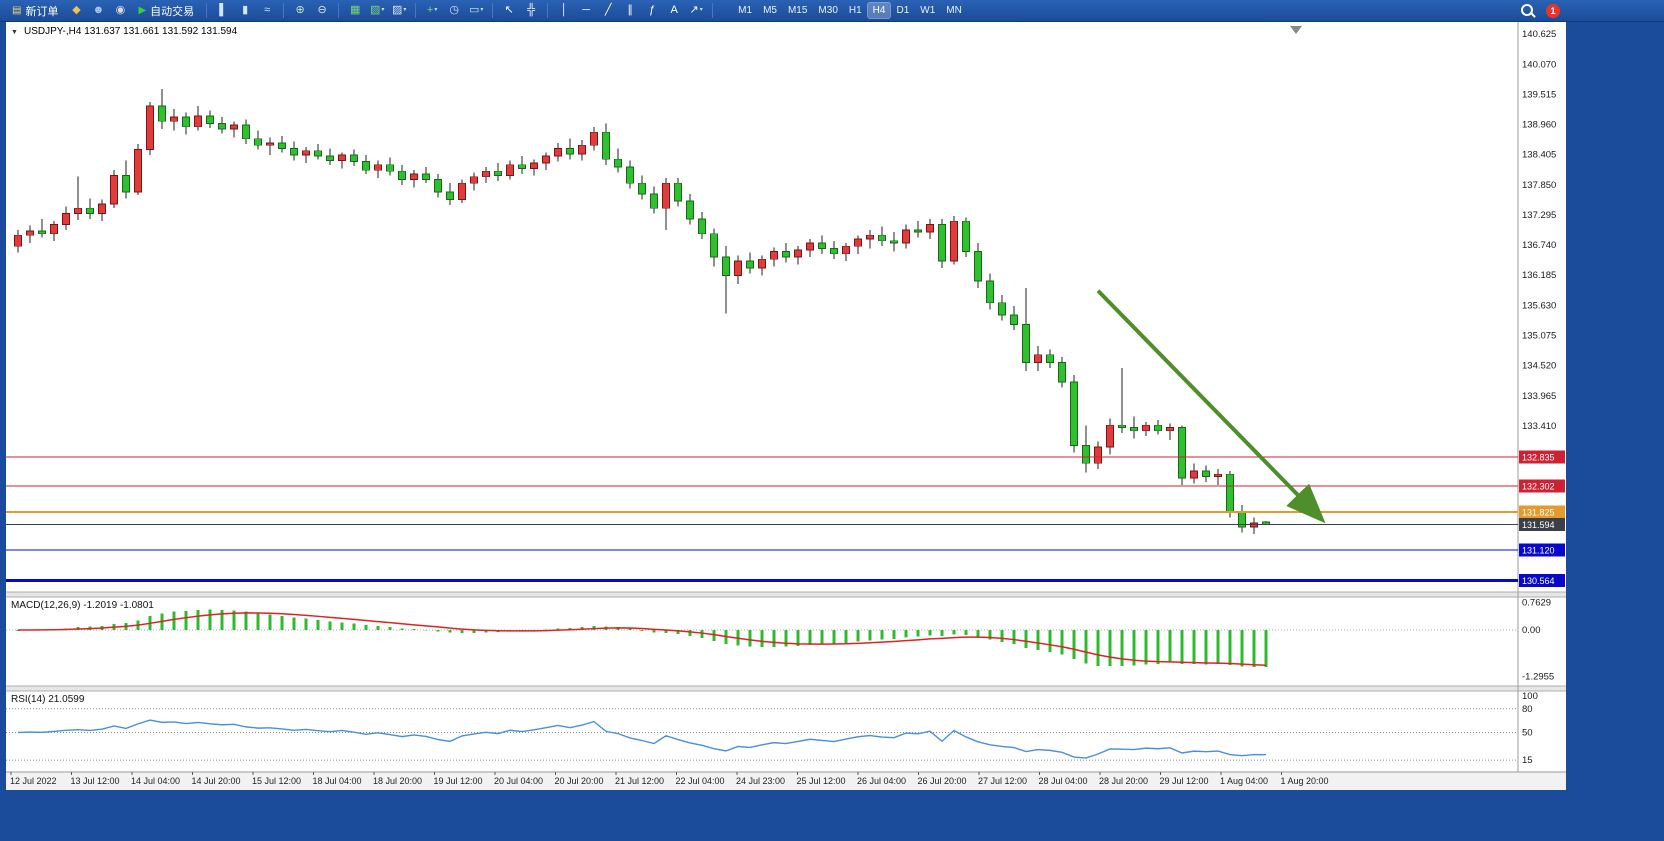 The width and height of the screenshot is (1664, 841). What do you see at coordinates (828, 10) in the screenshot?
I see `timeframe-m30: M30` at bounding box center [828, 10].